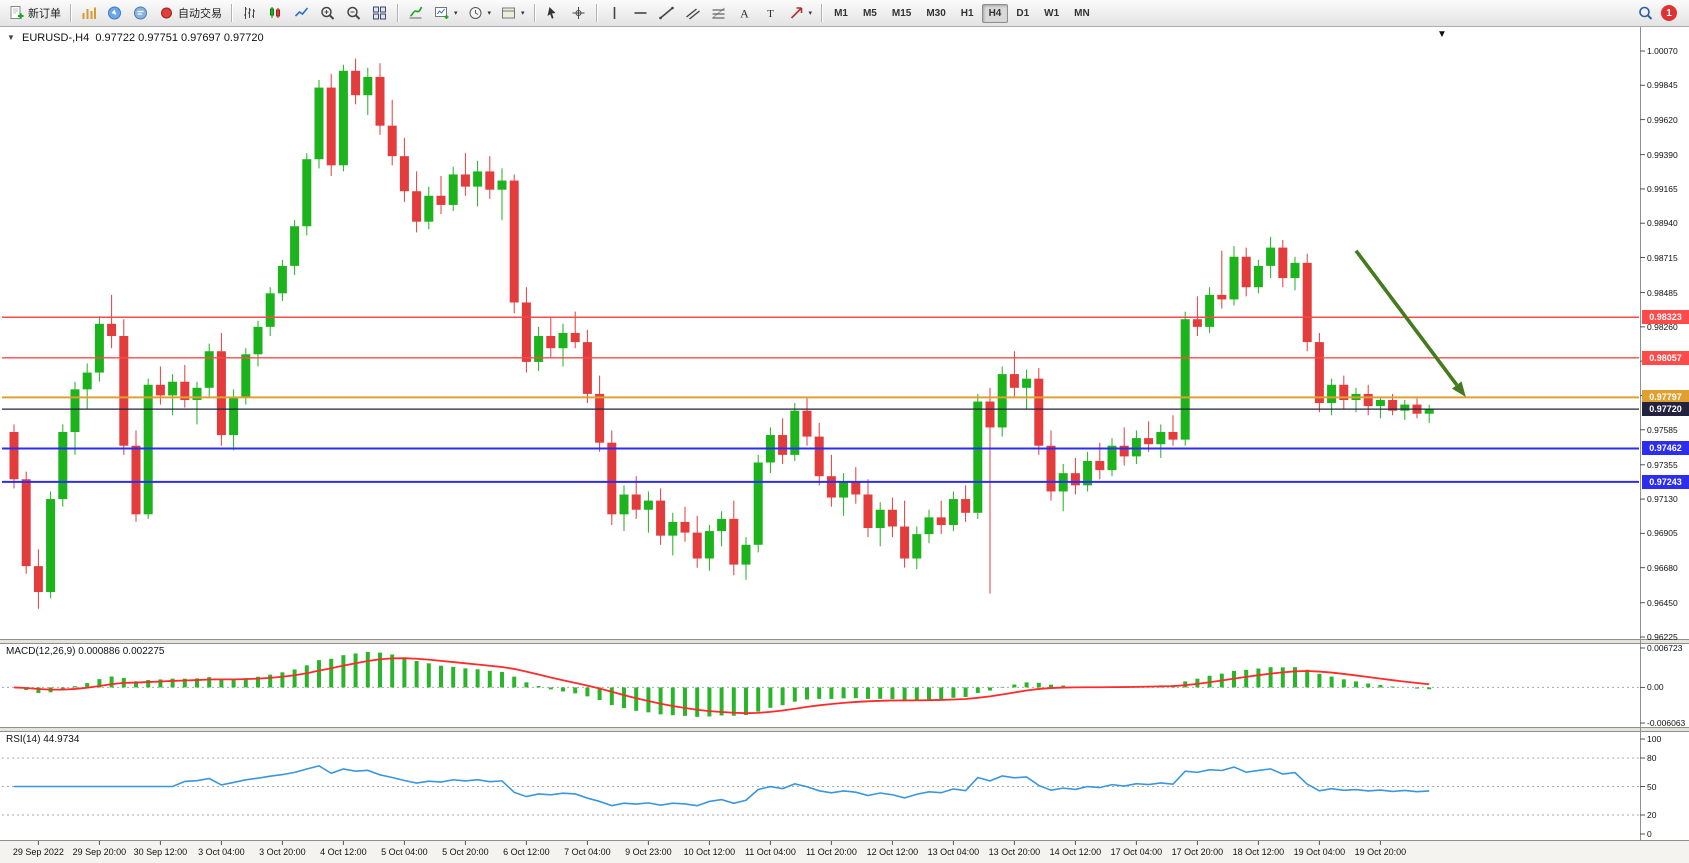 The width and height of the screenshot is (1689, 863). Describe the element at coordinates (99, 852) in the screenshot. I see `time-axis-label: 29 Sep 20:00` at that location.